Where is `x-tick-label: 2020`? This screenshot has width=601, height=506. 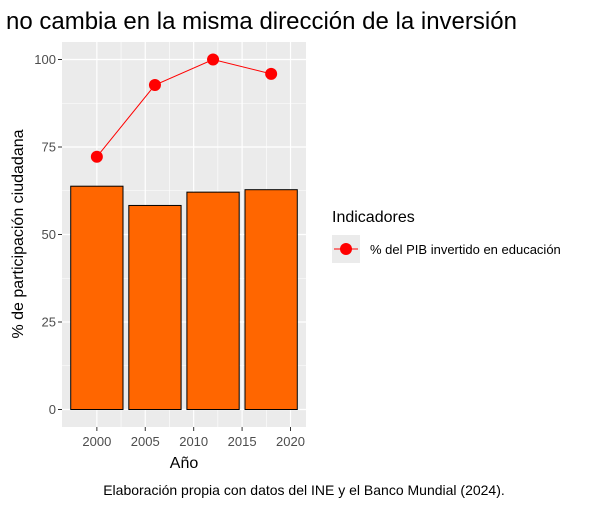 x-tick-label: 2020 is located at coordinates (290, 441).